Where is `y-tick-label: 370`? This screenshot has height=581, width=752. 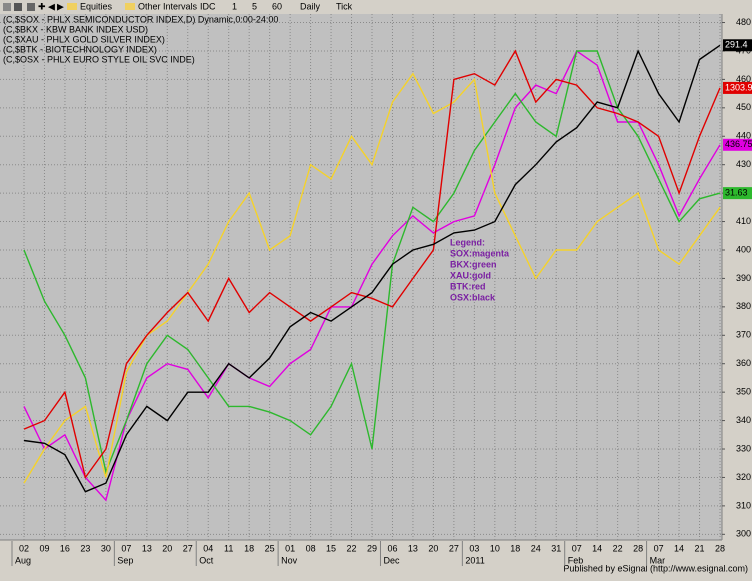
y-tick-label: 370 is located at coordinates (743, 335).